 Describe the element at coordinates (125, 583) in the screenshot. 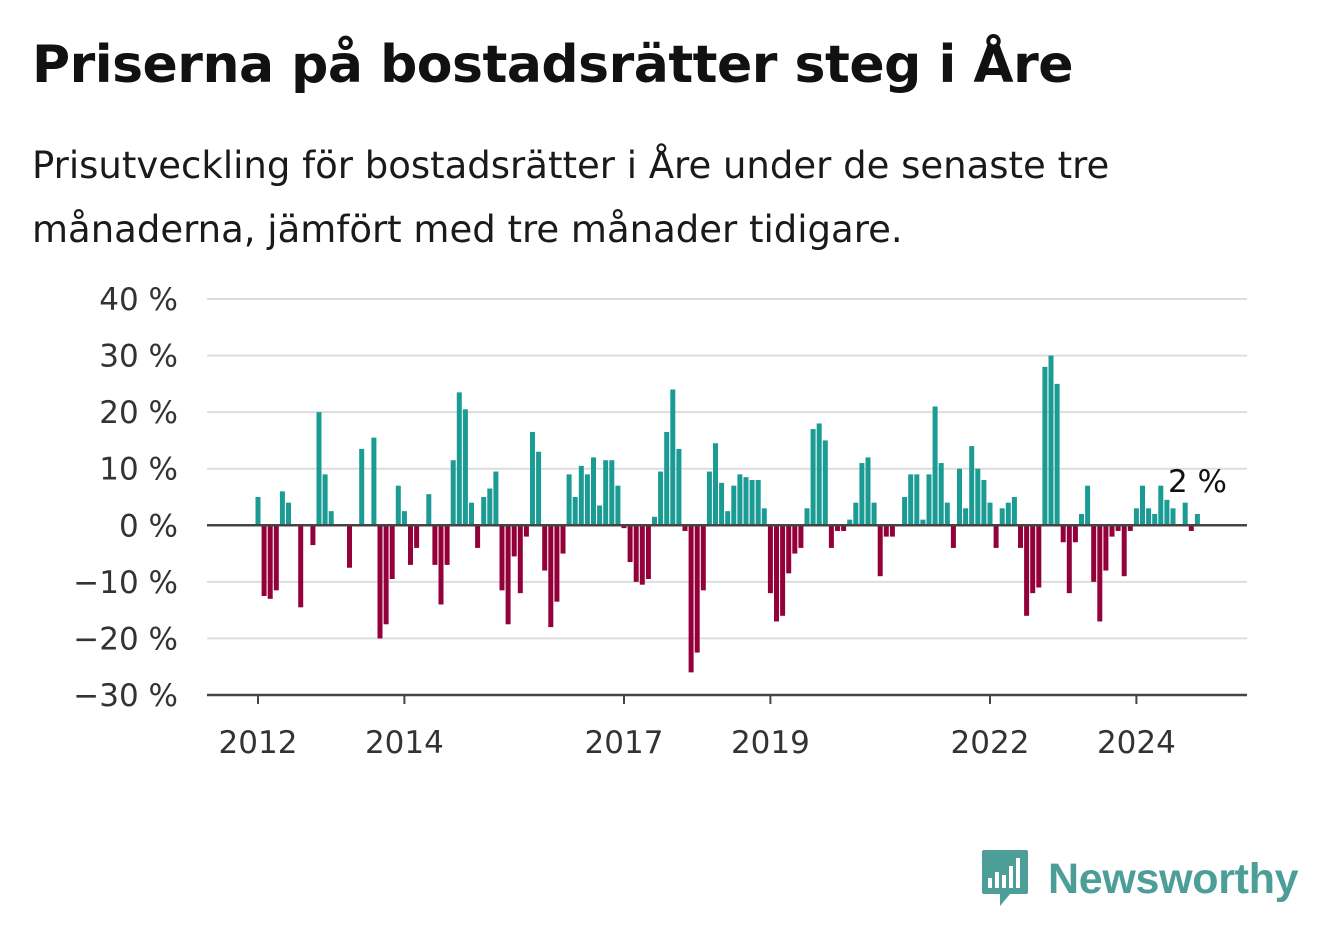

I see `y-tick-label: −10 %` at that location.